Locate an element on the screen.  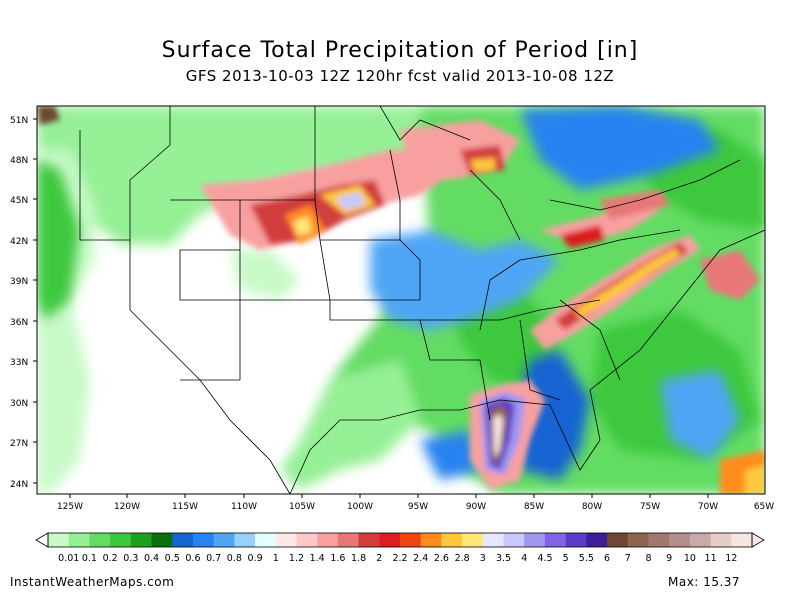
lon-label: 95W is located at coordinates (418, 507).